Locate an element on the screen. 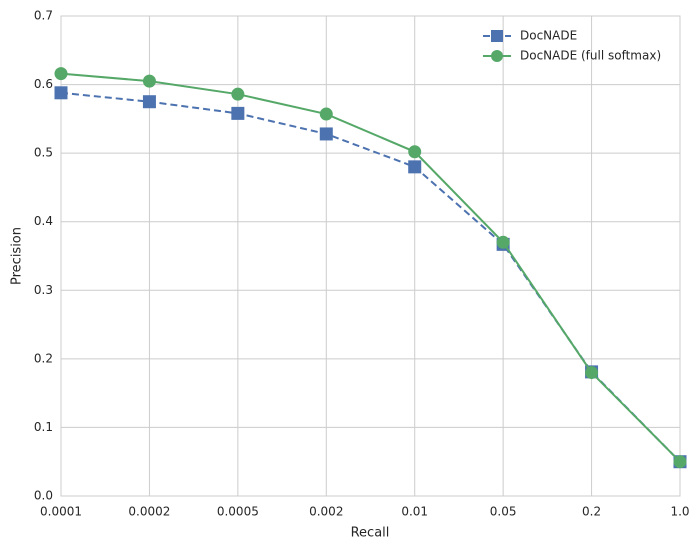 Image resolution: width=699 pixels, height=551 pixels. y-tick-label: 0.4 is located at coordinates (43, 221).